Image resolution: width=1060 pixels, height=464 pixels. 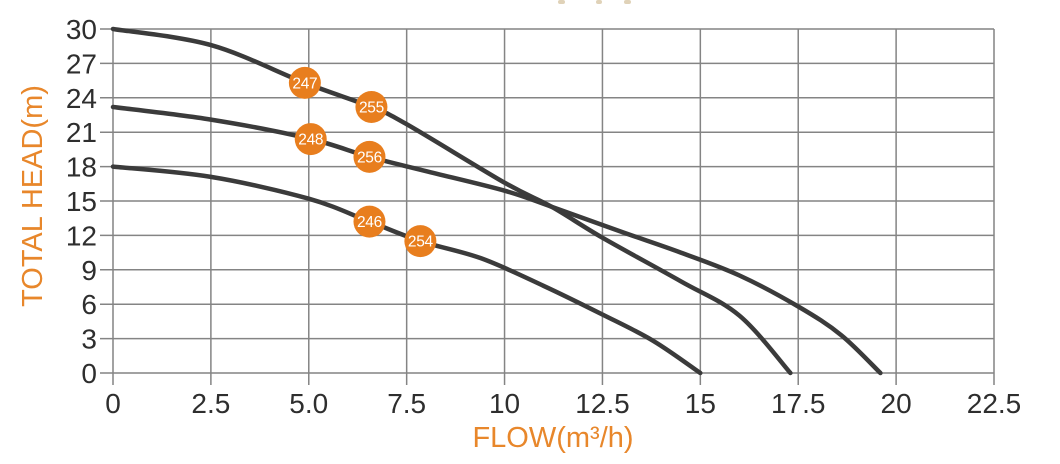 What do you see at coordinates (113, 403) in the screenshot?
I see `x-tick-label: 0` at bounding box center [113, 403].